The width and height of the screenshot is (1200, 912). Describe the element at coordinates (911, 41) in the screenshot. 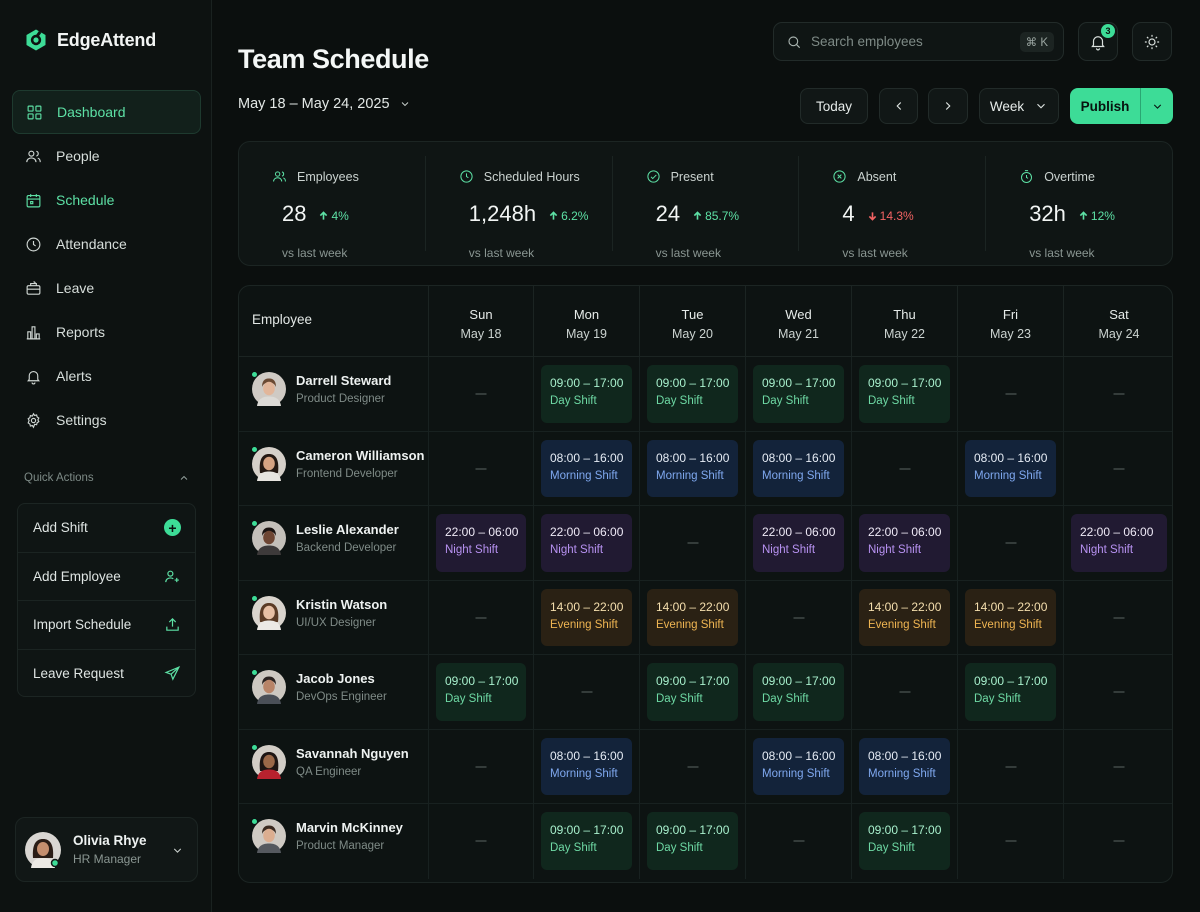

I see `search-input` at that location.